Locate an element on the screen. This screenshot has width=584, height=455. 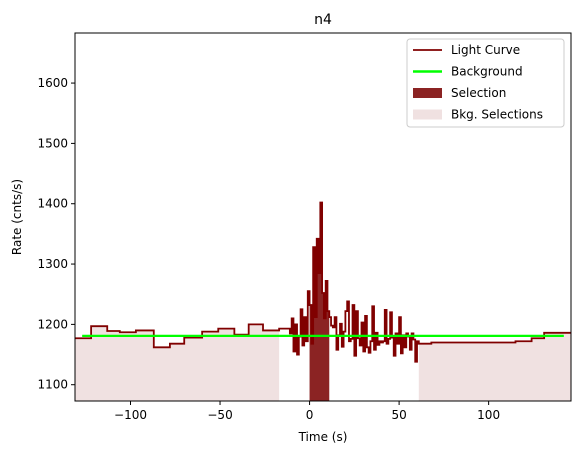
y-tick-label: 1600 is located at coordinates (52, 83).